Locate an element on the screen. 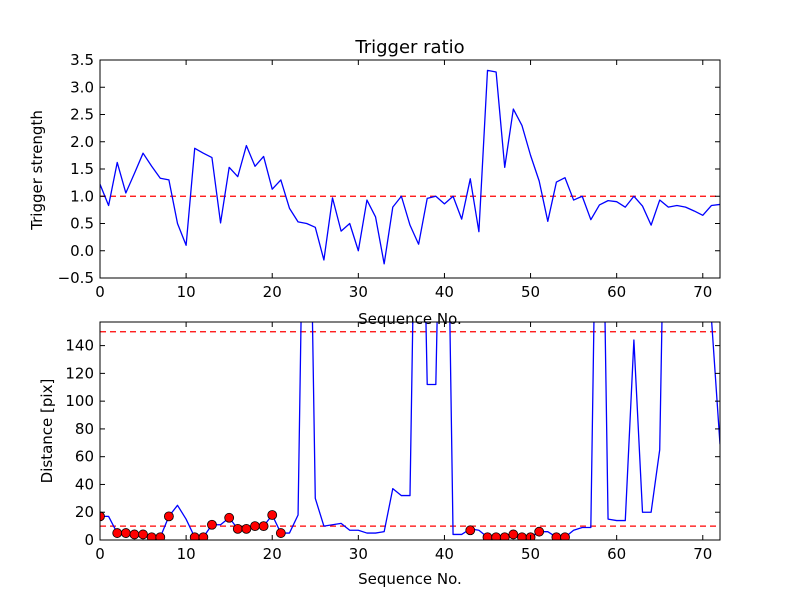 This screenshot has width=800, height=600. y-axis-label: Distance [pix] is located at coordinates (47, 431).